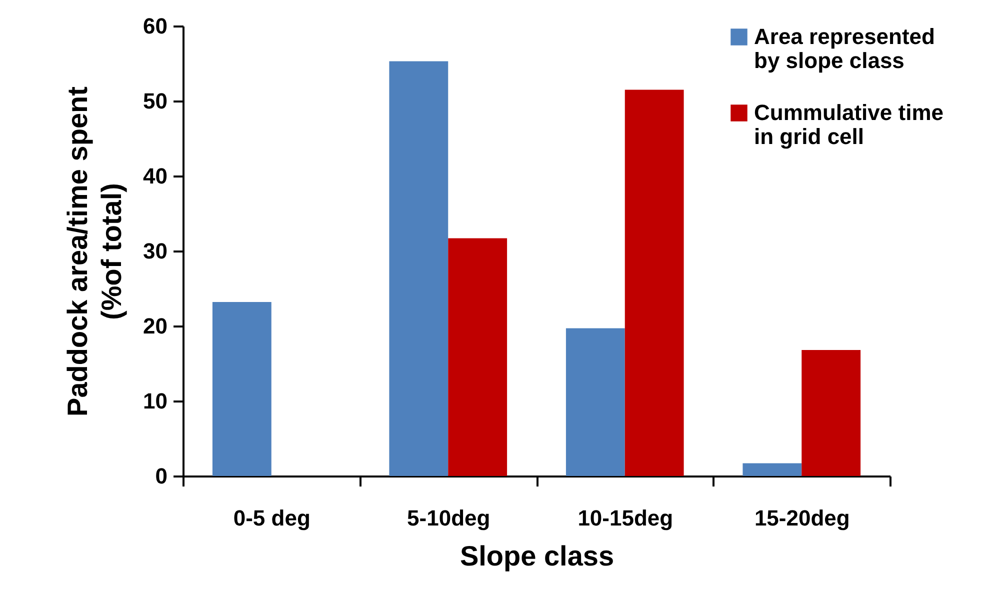  Describe the element at coordinates (155, 251) in the screenshot. I see `y-tick-label: 30` at that location.